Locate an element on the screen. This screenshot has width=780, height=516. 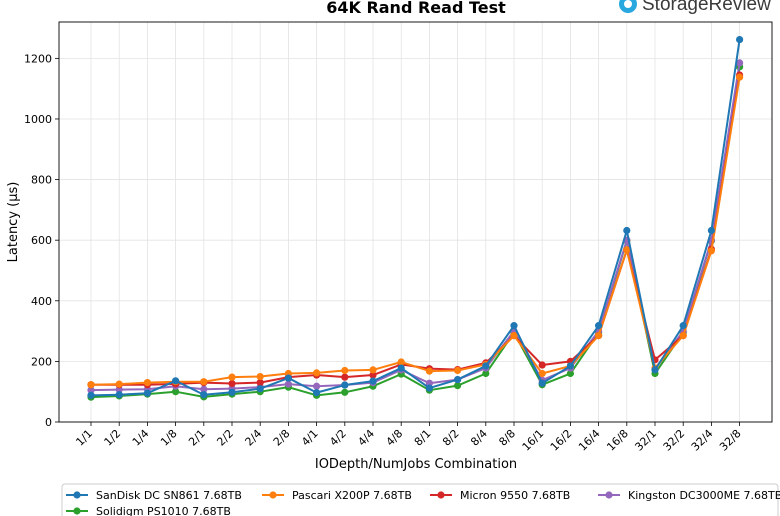
x-tick-label: 32/8 is located at coordinates (730, 440).